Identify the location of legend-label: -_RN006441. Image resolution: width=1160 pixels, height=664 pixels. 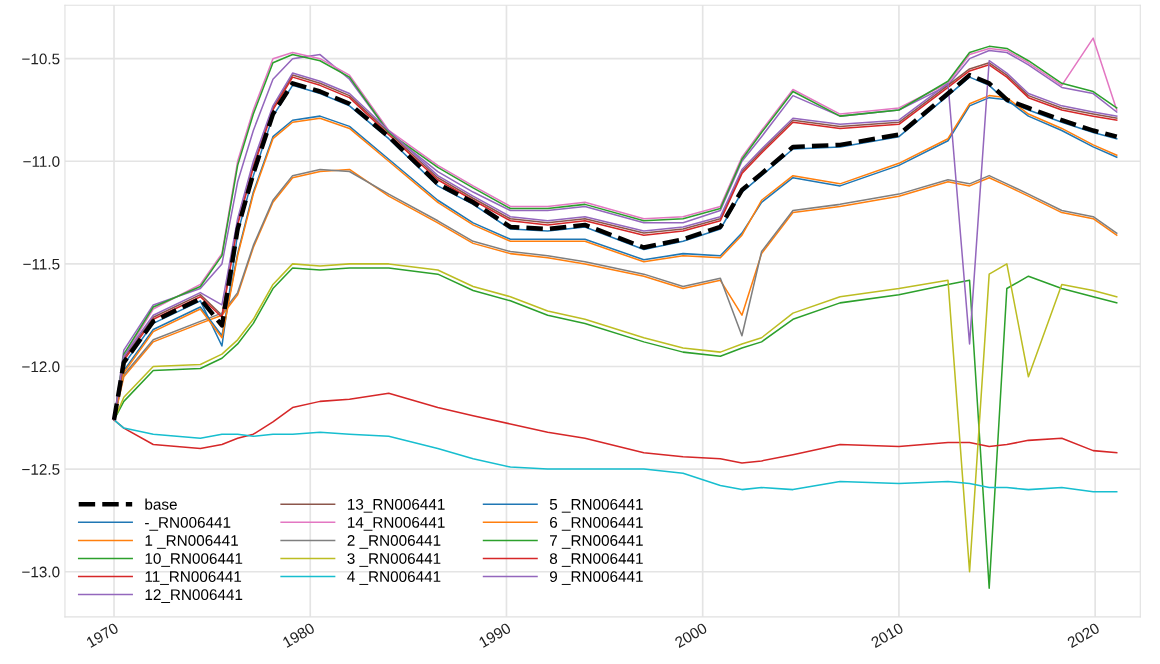
(188, 524).